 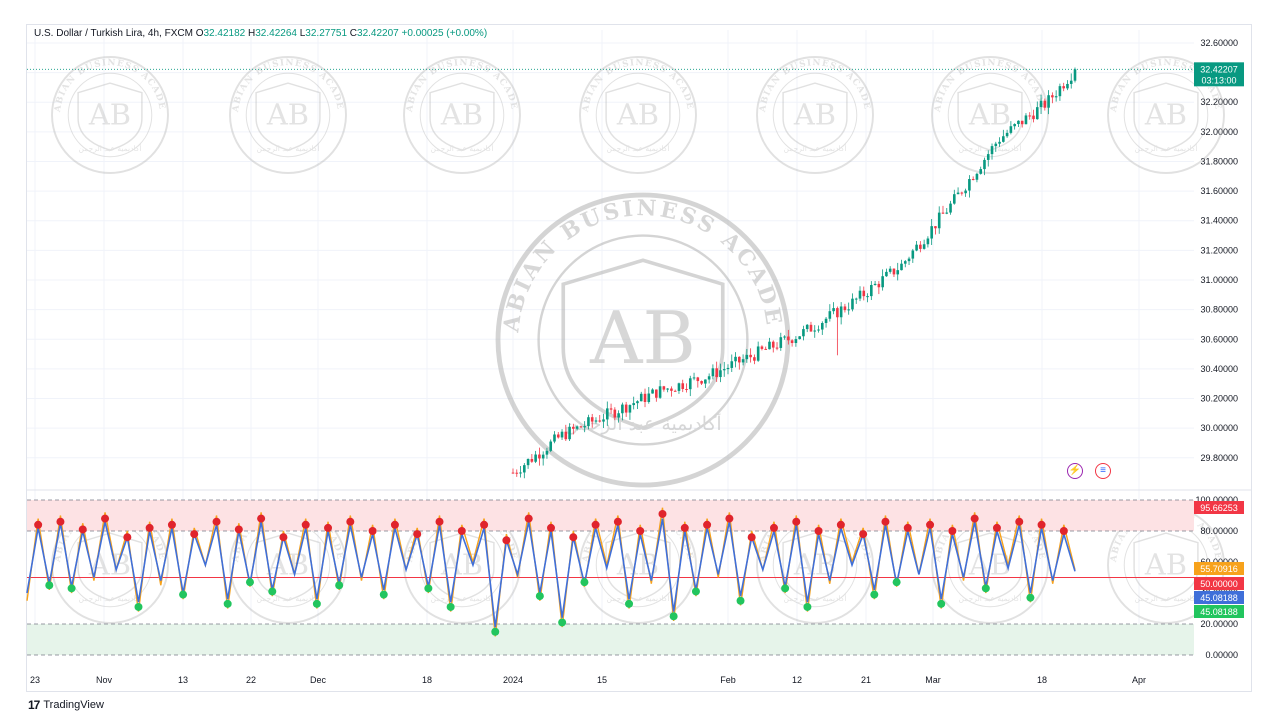 I want to click on rsi-value-tag, so click(x=1219, y=583).